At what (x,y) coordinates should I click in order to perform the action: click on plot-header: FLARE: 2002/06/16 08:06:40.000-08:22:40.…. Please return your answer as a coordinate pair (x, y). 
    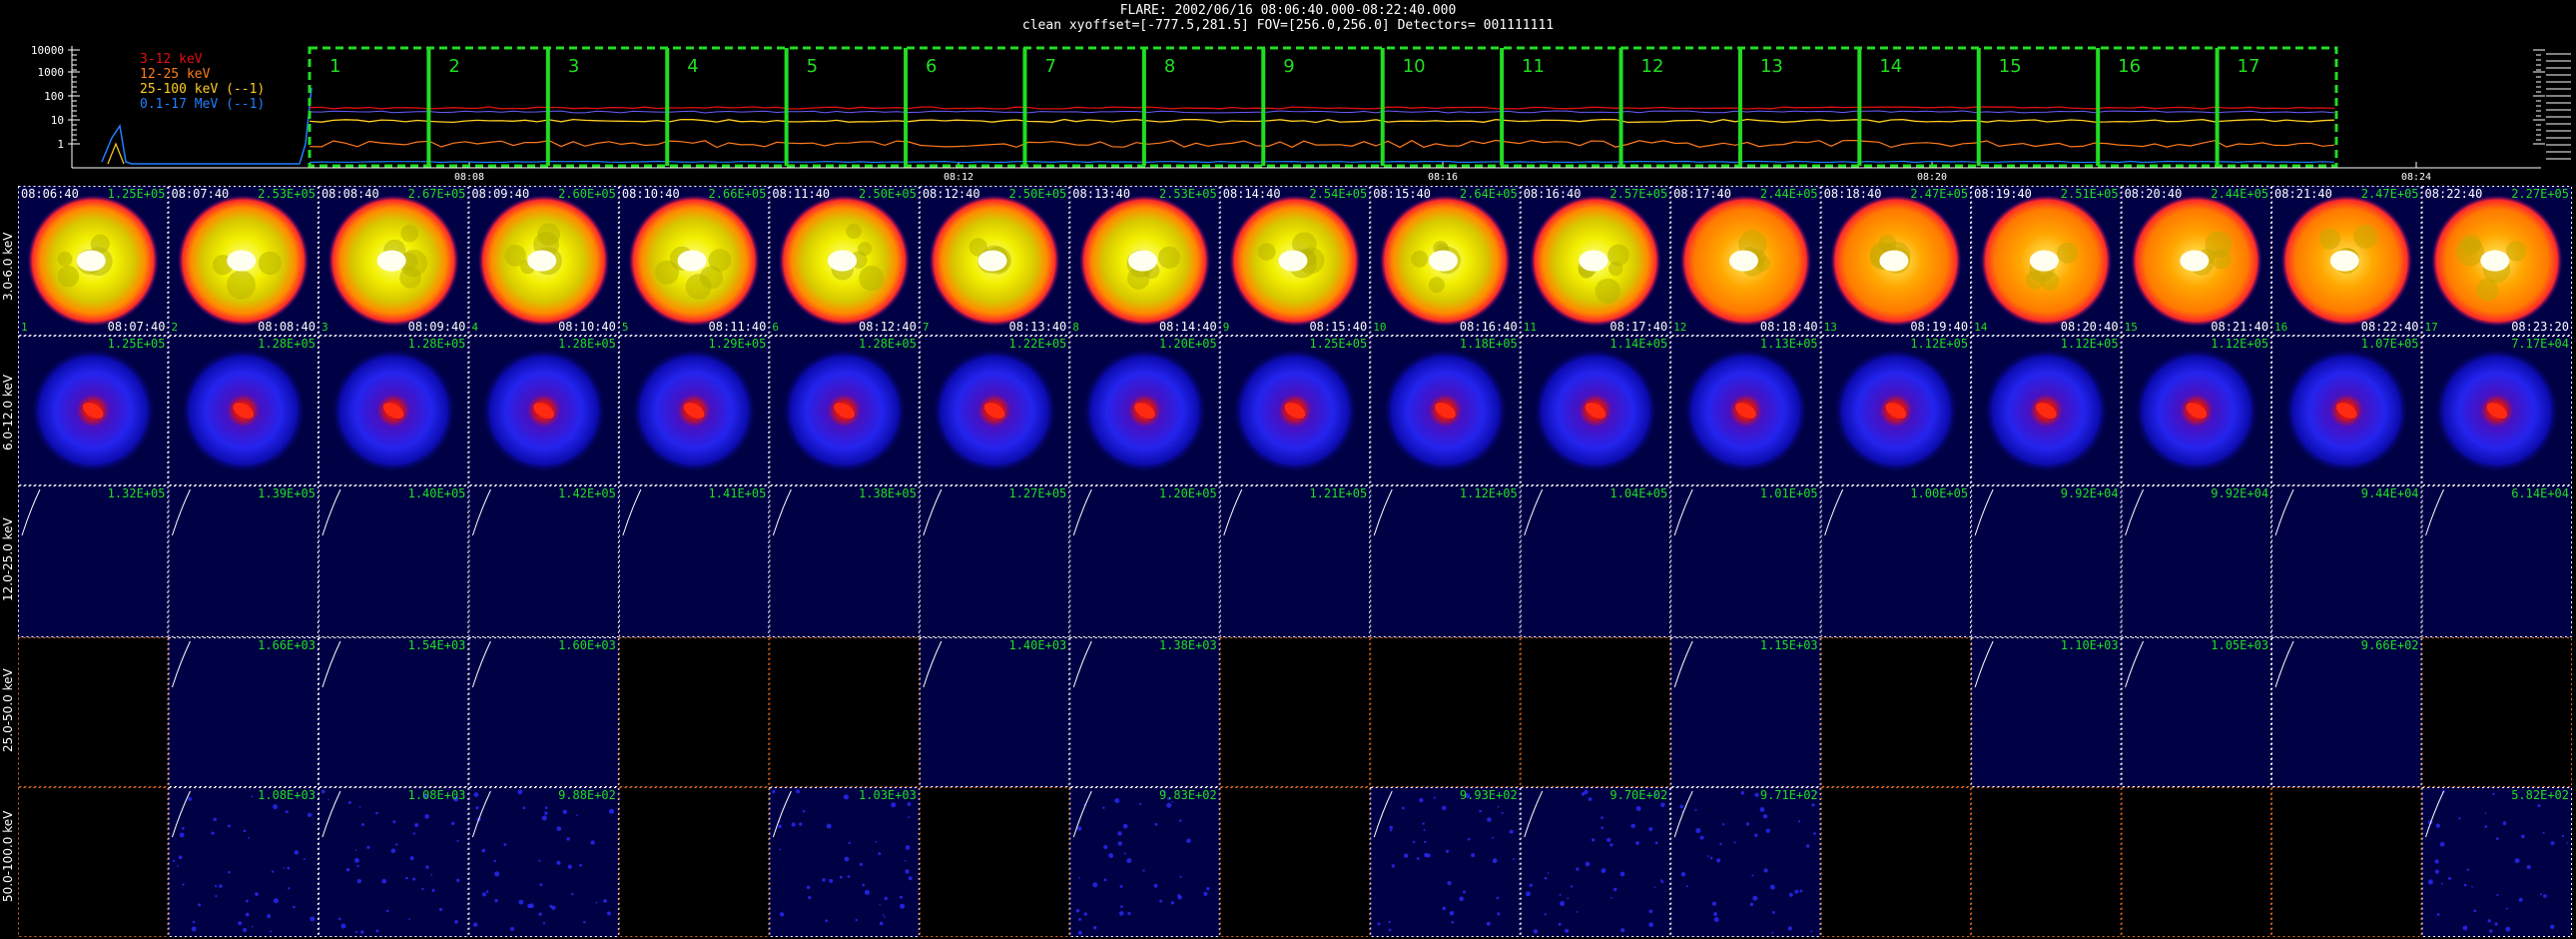
    Looking at the image, I should click on (1288, 18).